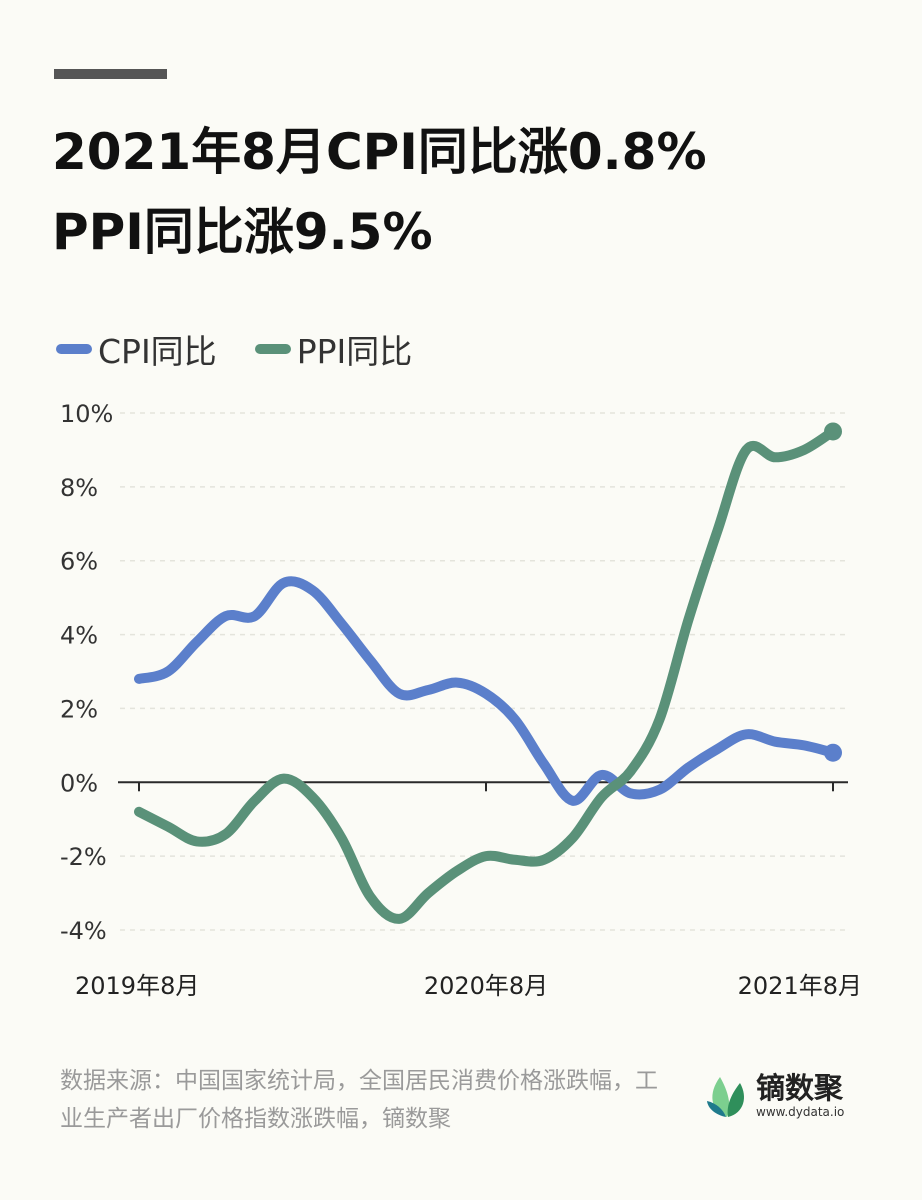  Describe the element at coordinates (79, 562) in the screenshot. I see `y-tick-label: 6%` at that location.